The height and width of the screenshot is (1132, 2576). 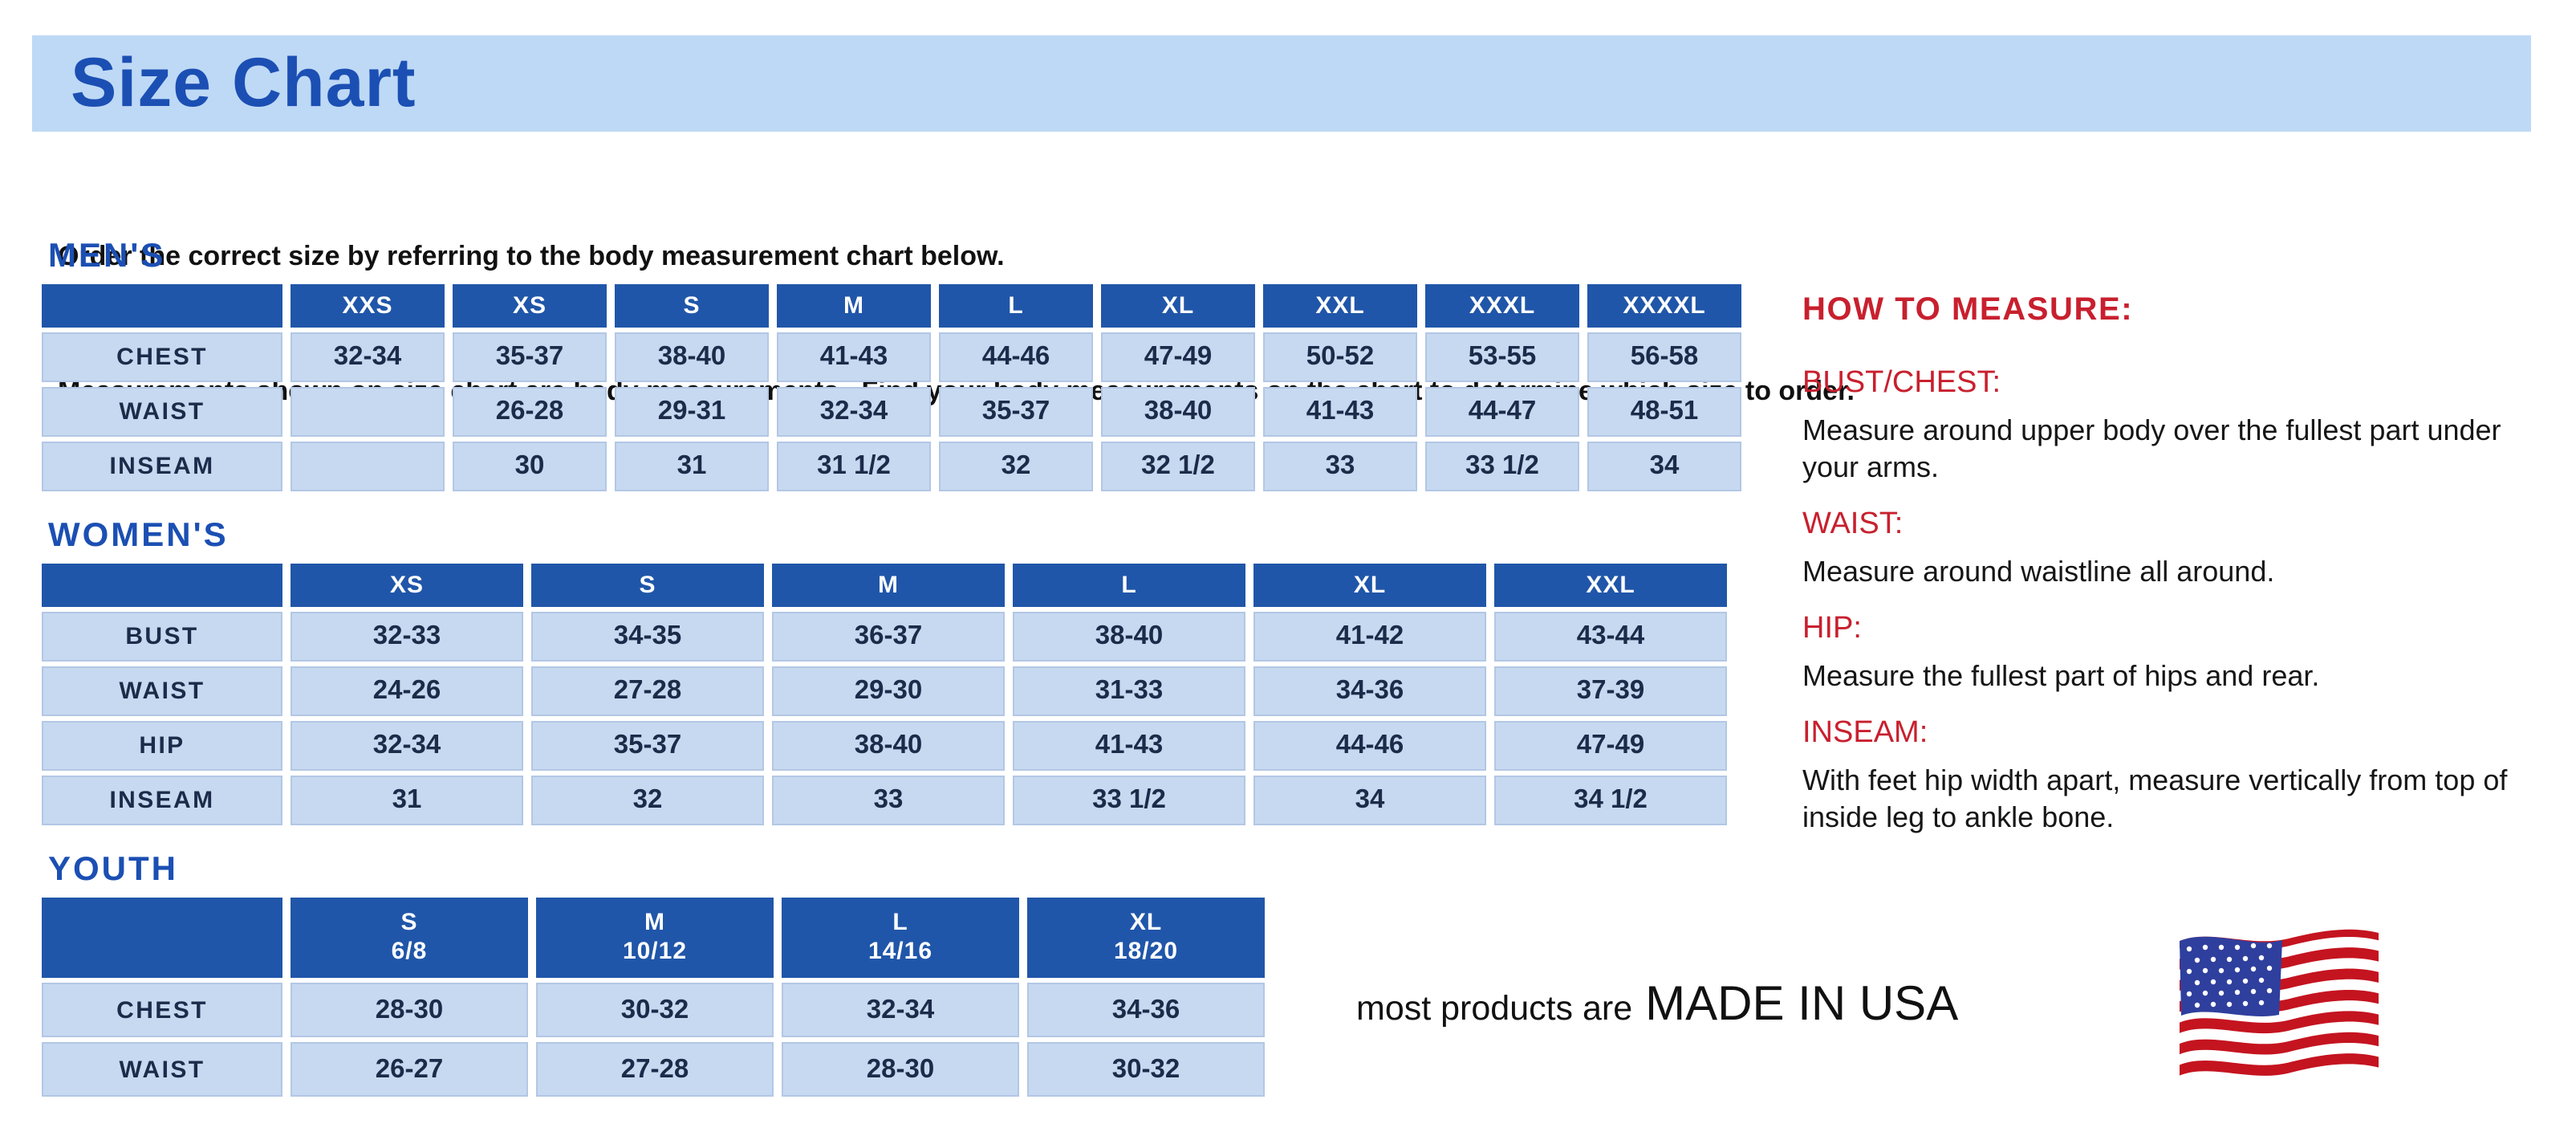 What do you see at coordinates (1494, 1009) in the screenshot?
I see `footer-prefix-text: most products are` at bounding box center [1494, 1009].